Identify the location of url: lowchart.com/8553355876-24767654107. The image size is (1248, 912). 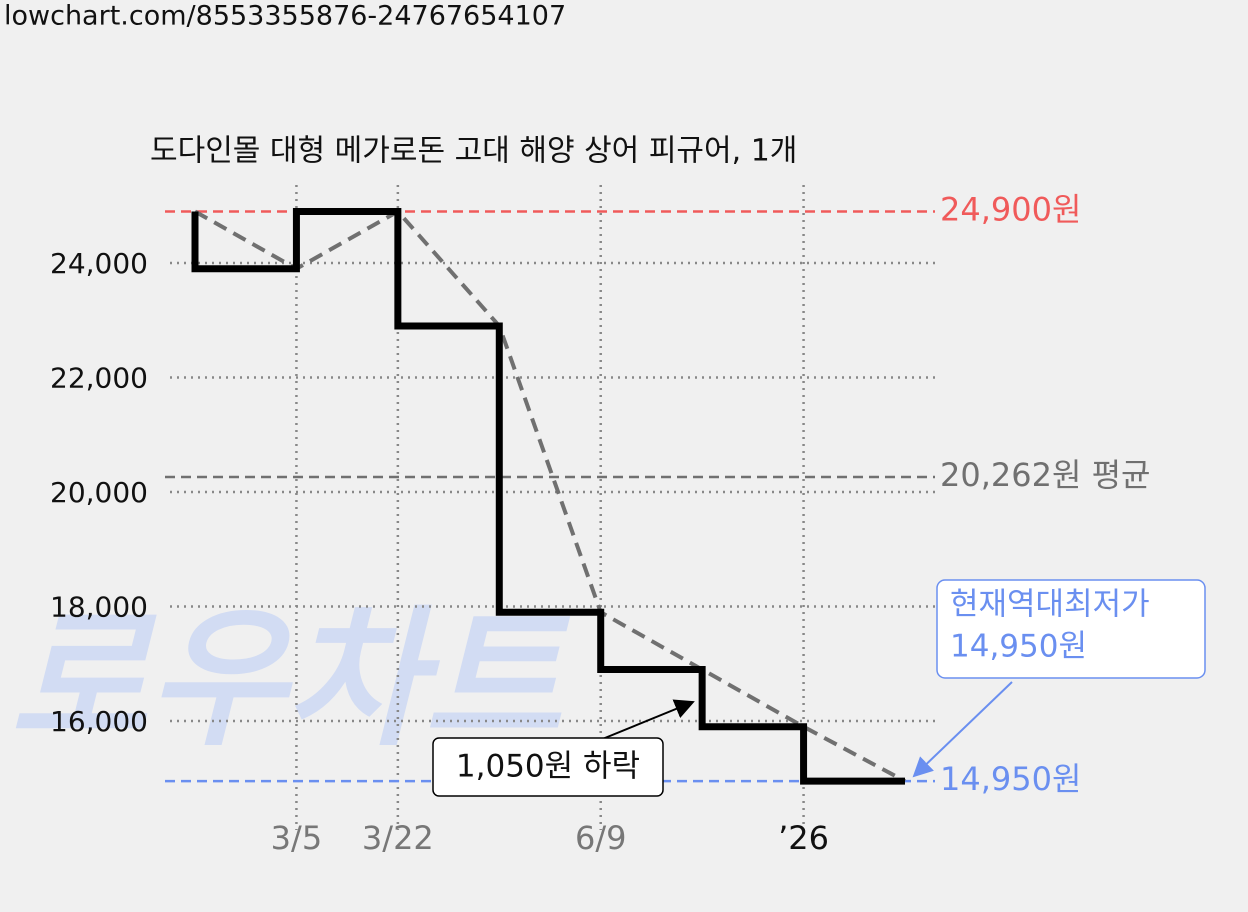
(285, 16).